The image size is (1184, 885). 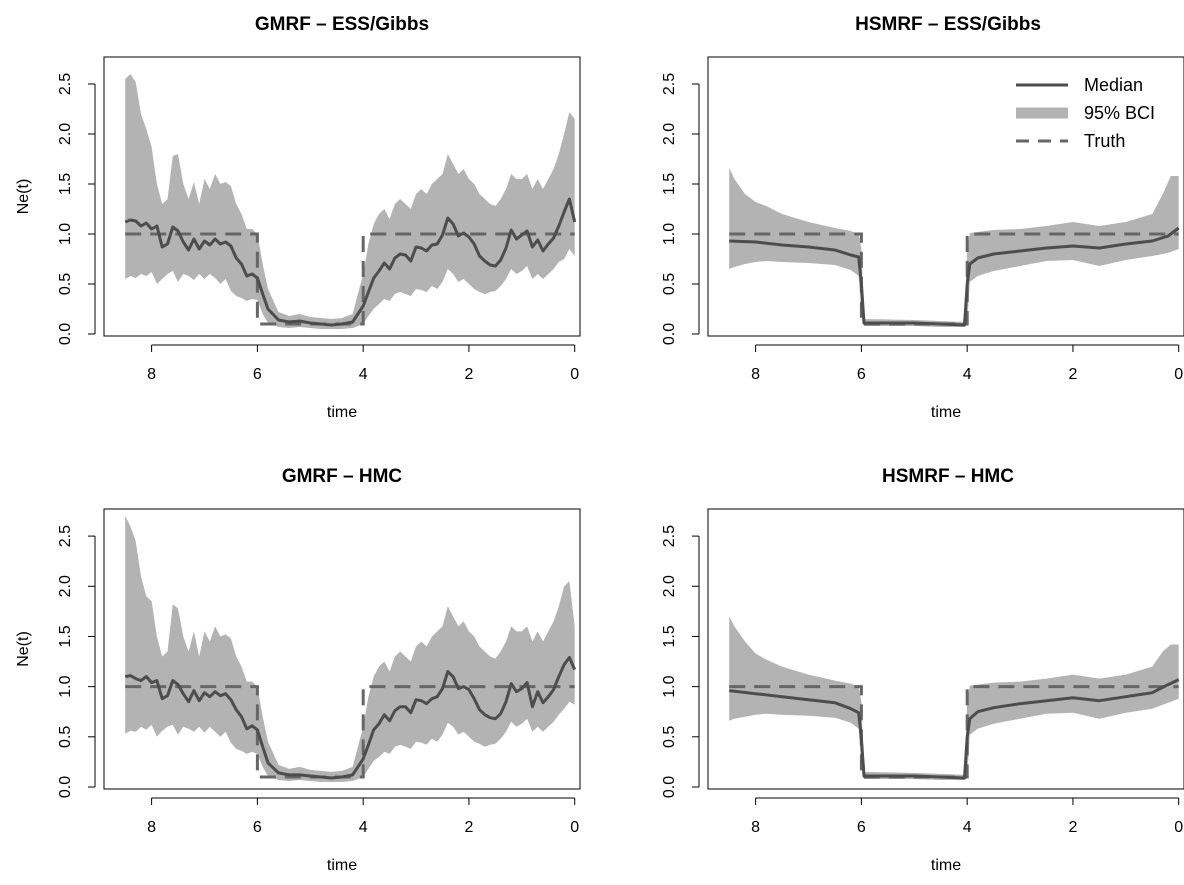 I want to click on chart-legend: Median 95% BCI Truth, so click(x=1085, y=113).